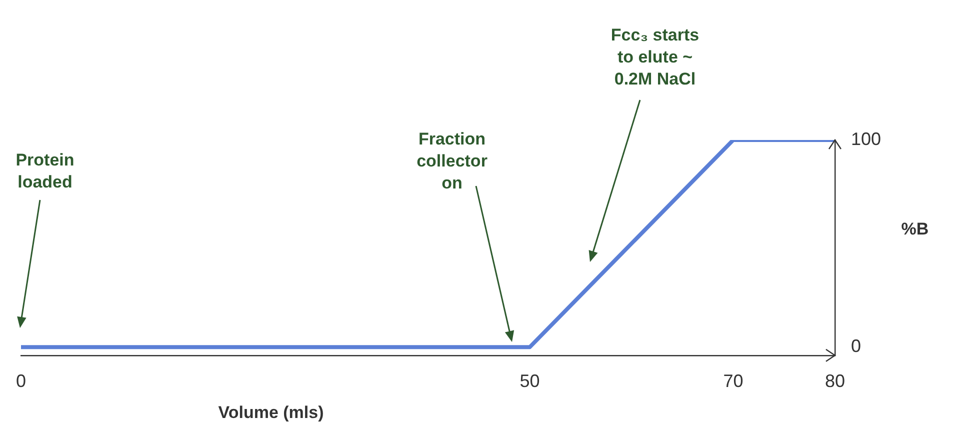 Image resolution: width=957 pixels, height=431 pixels. Describe the element at coordinates (866, 138) in the screenshot. I see `y-tick-label: 100` at that location.